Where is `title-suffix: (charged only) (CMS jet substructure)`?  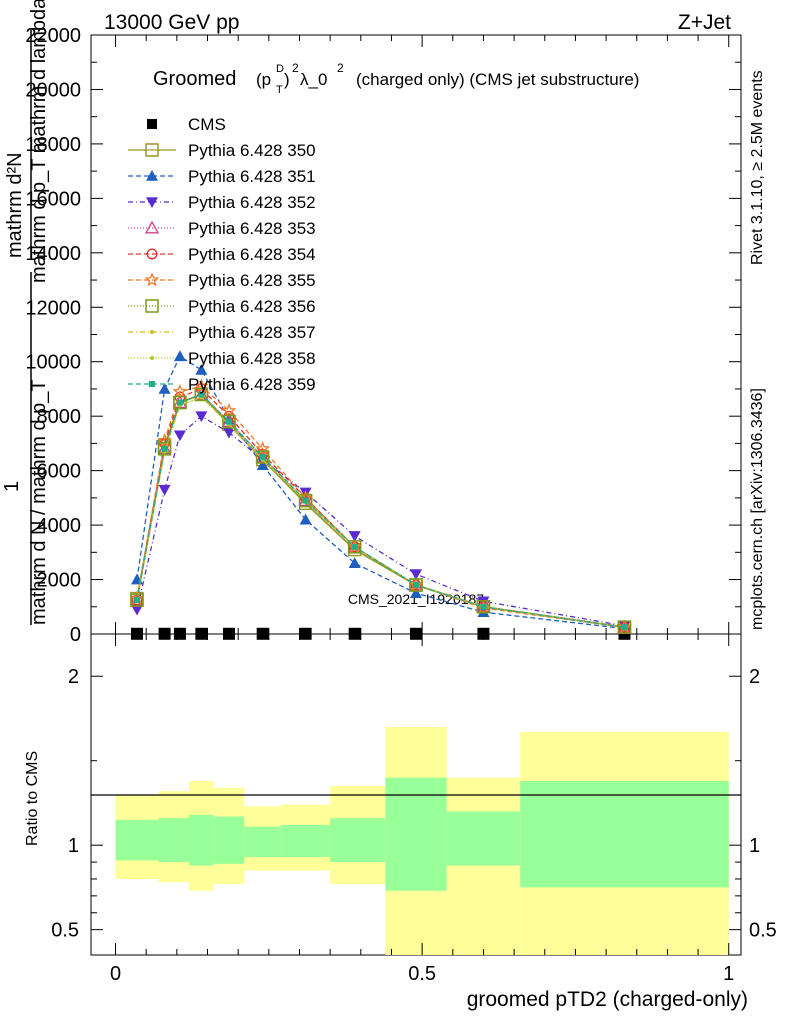 title-suffix: (charged only) (CMS jet substructure) is located at coordinates (497, 79).